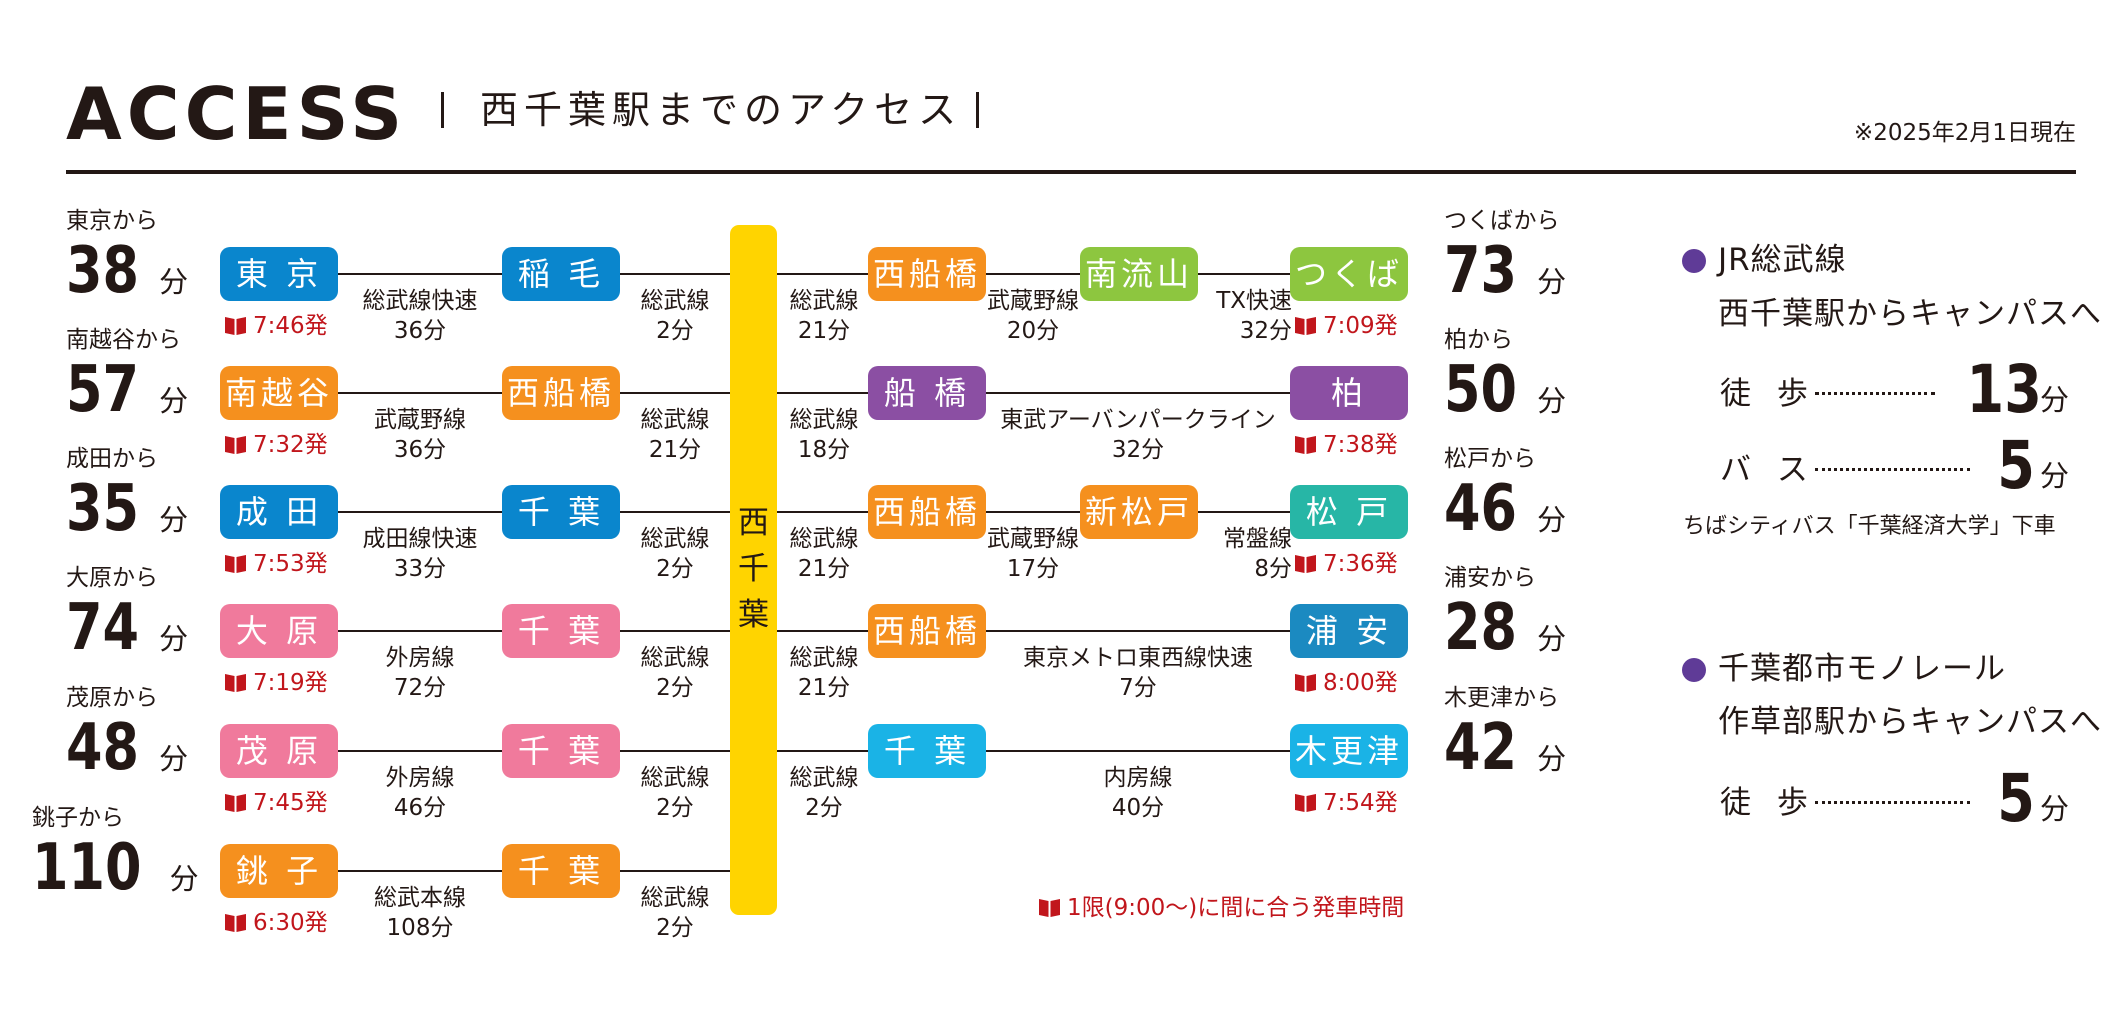 The width and height of the screenshot is (2123, 1026). Describe the element at coordinates (1869, 526) in the screenshot. I see `jr-bus-note: ちばシティバス「千葉経済大学」下車` at that location.